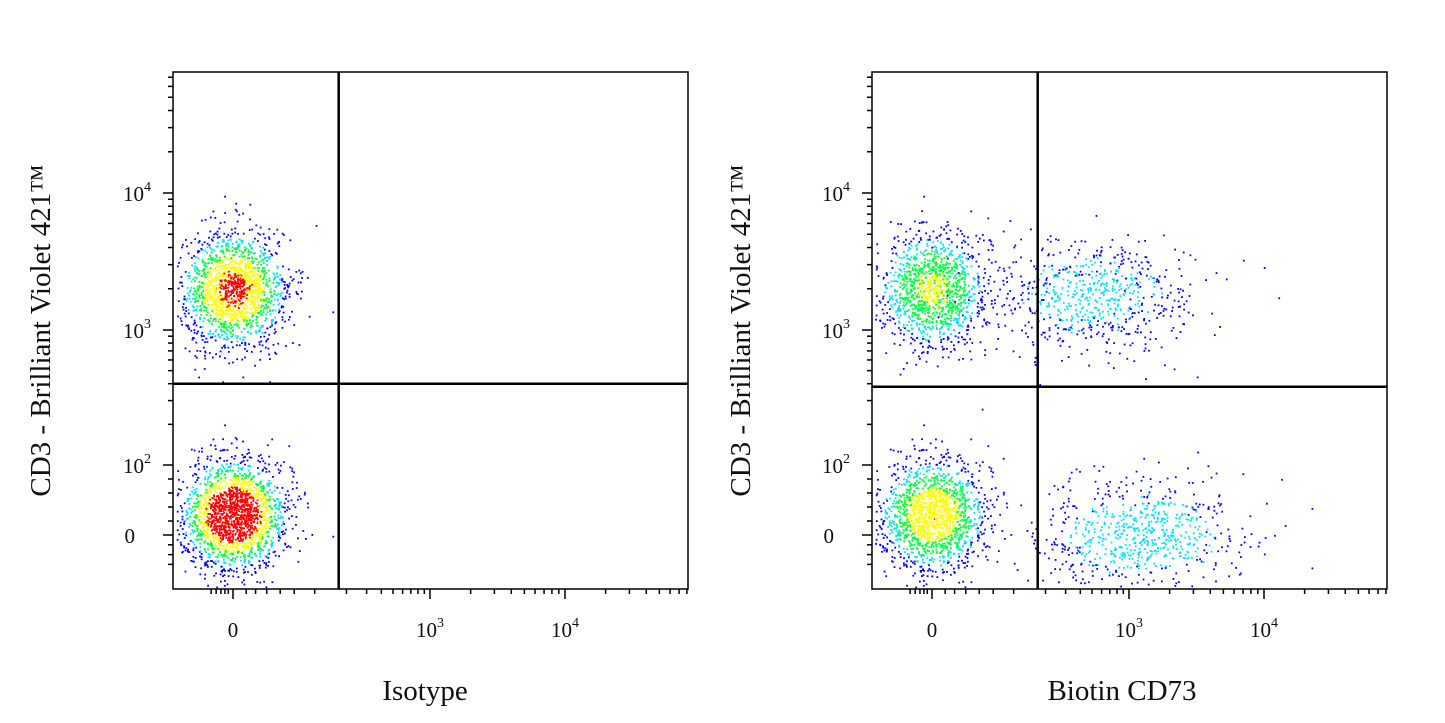 The image size is (1445, 723). What do you see at coordinates (255, 392) in the screenshot?
I see `dot-cloud` at bounding box center [255, 392].